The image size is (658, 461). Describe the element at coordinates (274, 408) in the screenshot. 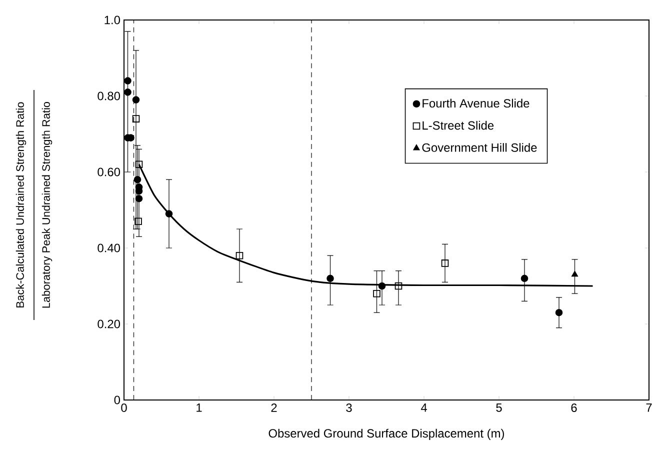

I see `x-tick-label: 2` at that location.